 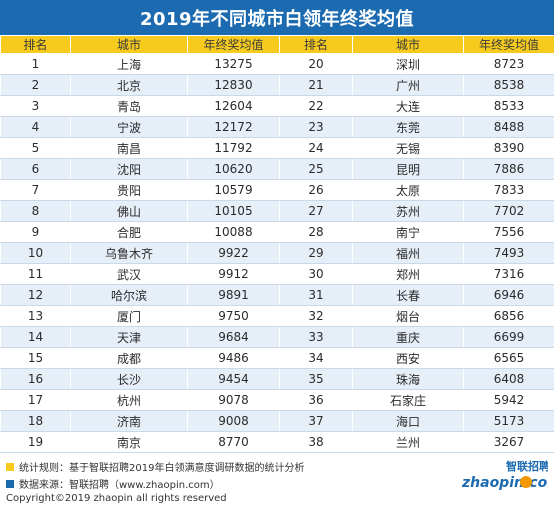 I want to click on table-row: 14 天津 9684 33 重庆 6699, so click(x=277, y=337).